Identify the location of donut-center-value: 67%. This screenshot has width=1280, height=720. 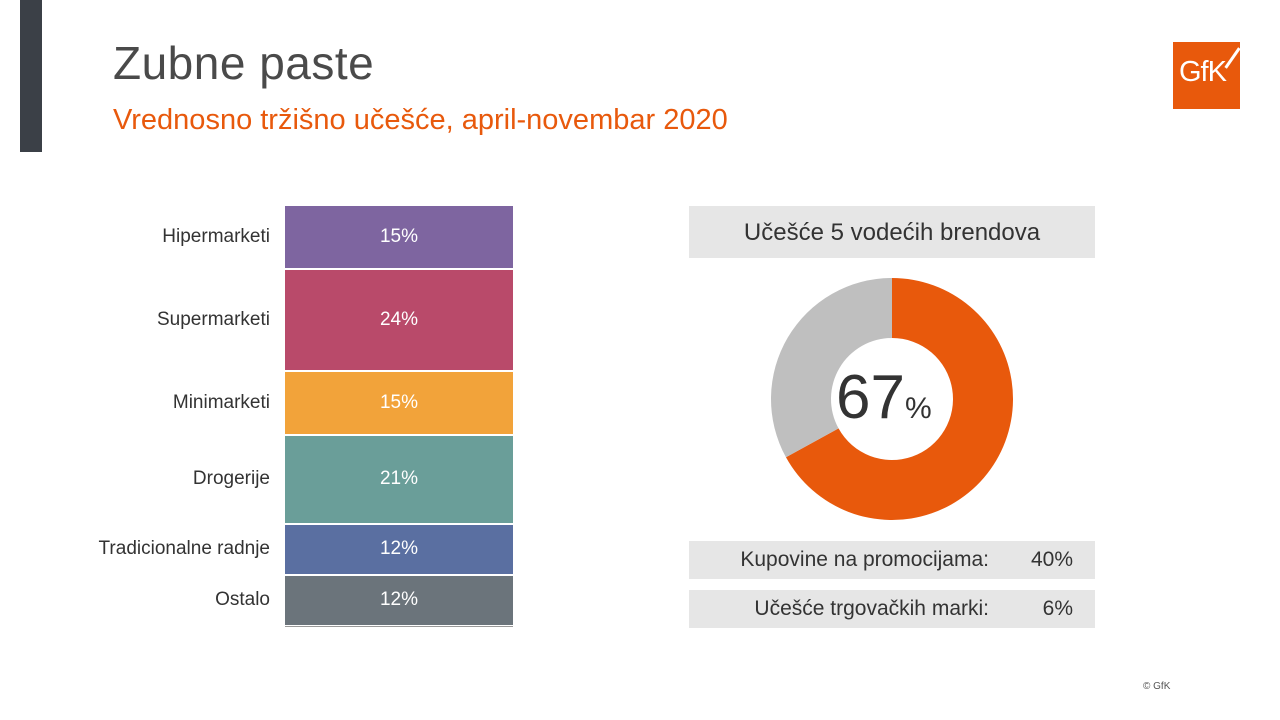
(884, 397).